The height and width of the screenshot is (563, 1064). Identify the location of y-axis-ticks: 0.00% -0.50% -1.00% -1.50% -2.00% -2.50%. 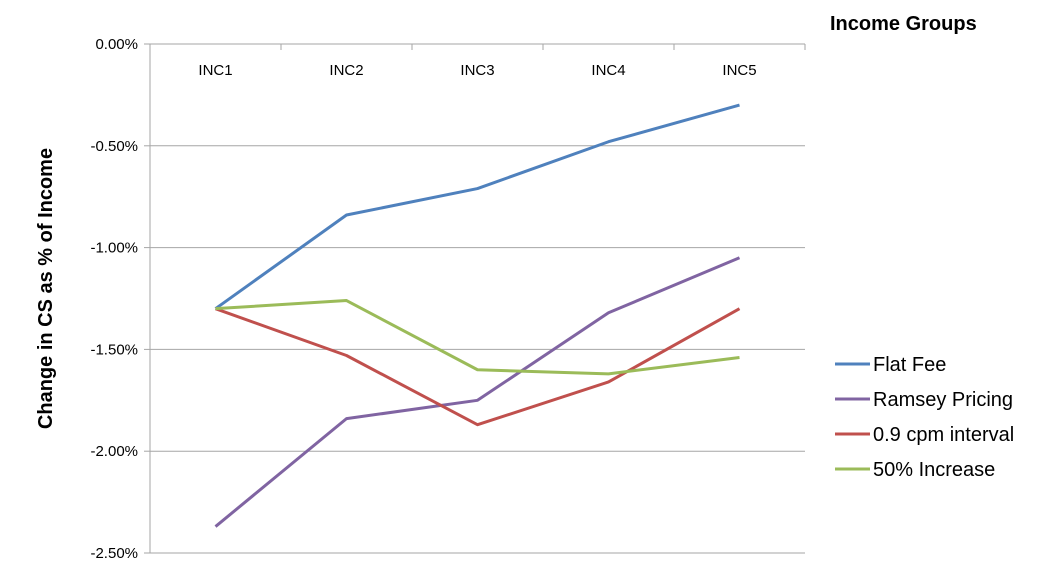
(120, 299).